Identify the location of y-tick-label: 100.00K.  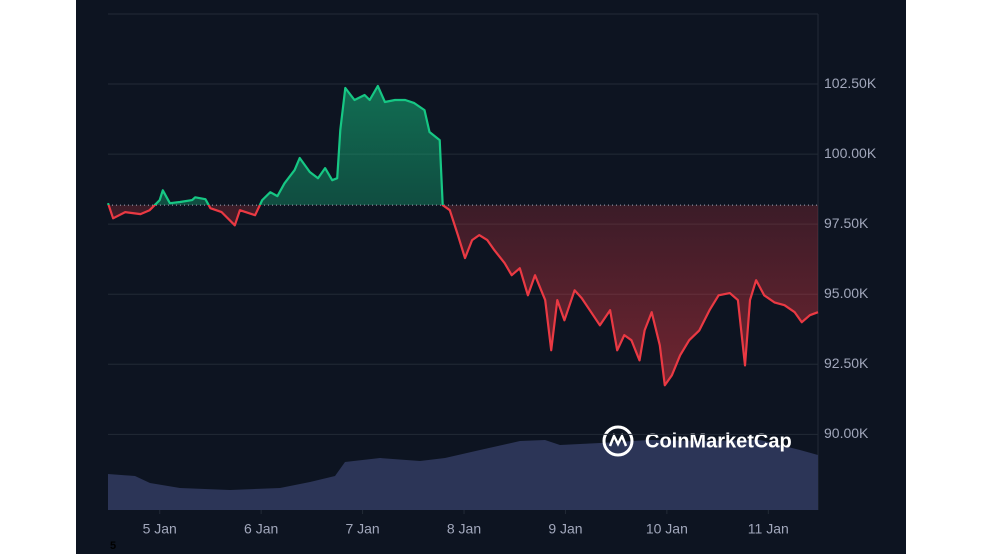
(850, 153).